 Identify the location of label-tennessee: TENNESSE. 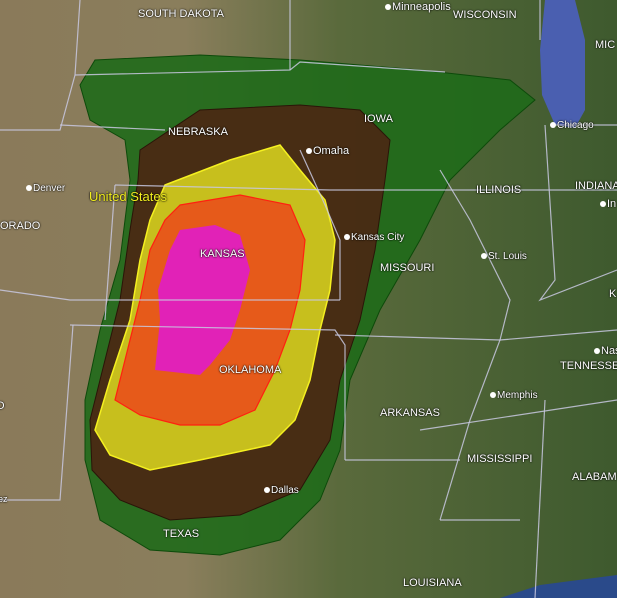
(588, 366).